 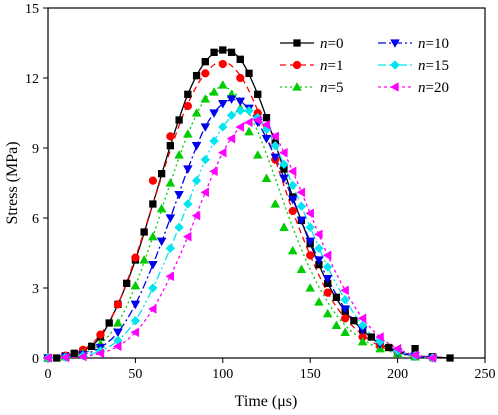 What do you see at coordinates (310, 374) in the screenshot?
I see `x-tick-label: 150` at bounding box center [310, 374].